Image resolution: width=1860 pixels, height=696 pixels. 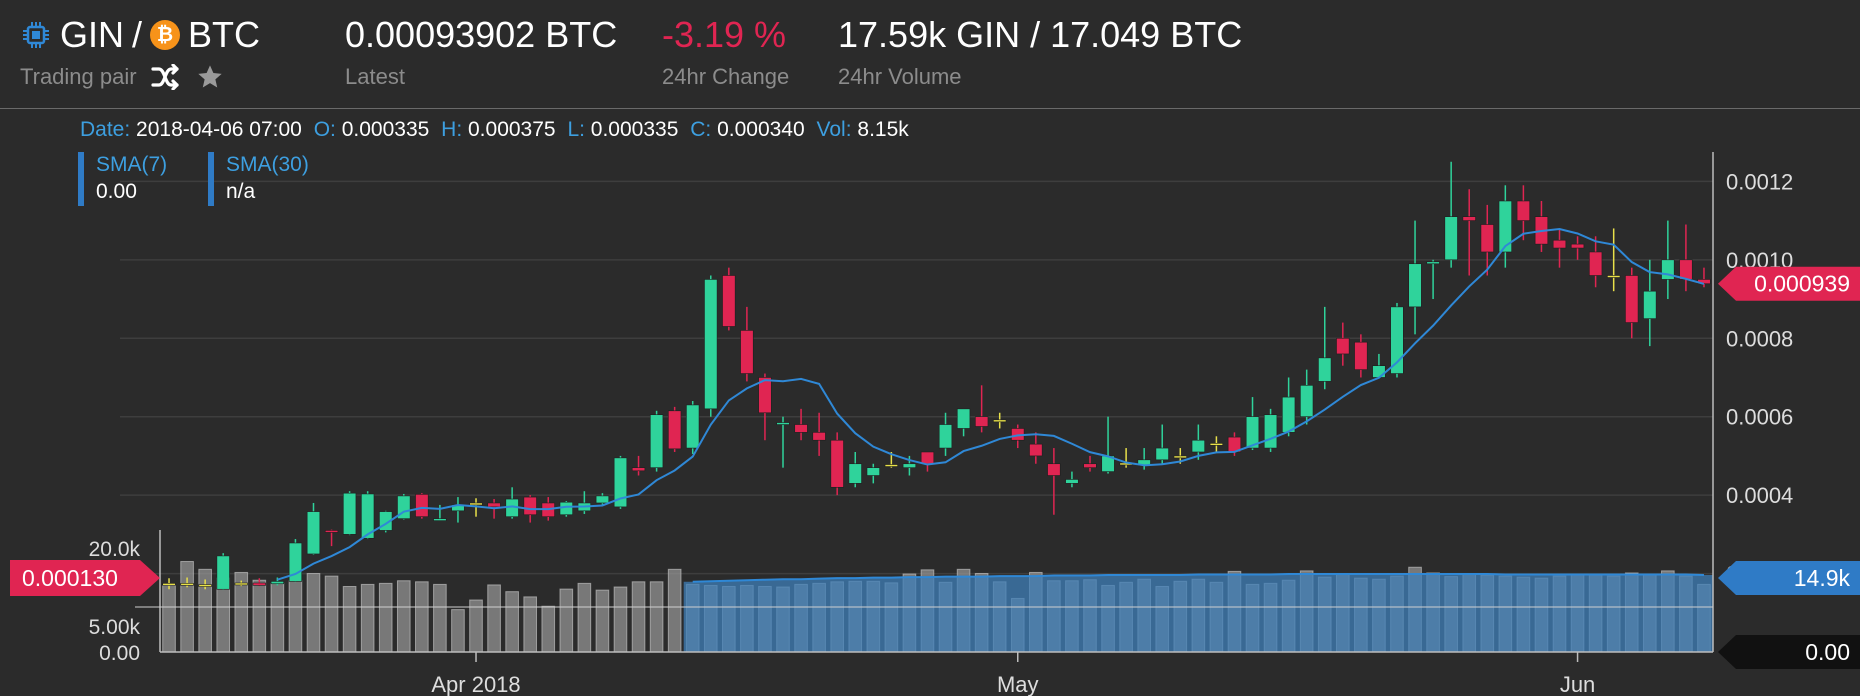 I want to click on btc-coin-icon: ₿, so click(x=165, y=35).